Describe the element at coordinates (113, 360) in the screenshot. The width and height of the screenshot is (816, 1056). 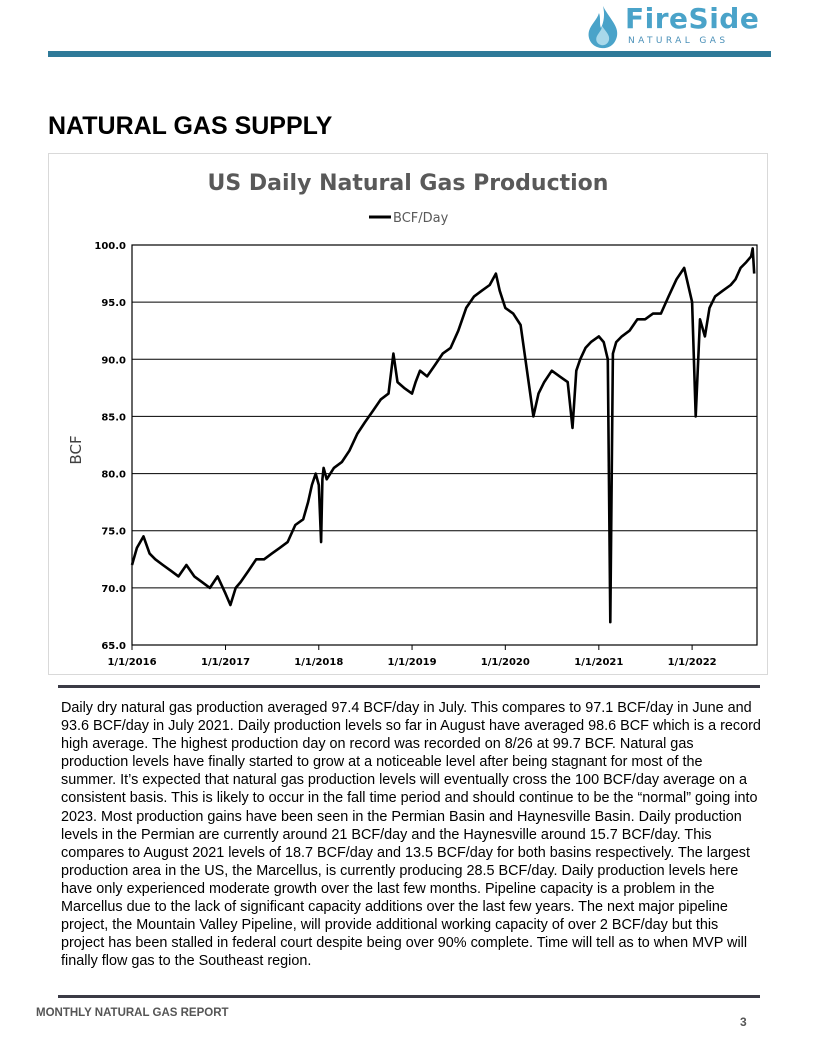
I see `y-tick-label: 90.0` at that location.